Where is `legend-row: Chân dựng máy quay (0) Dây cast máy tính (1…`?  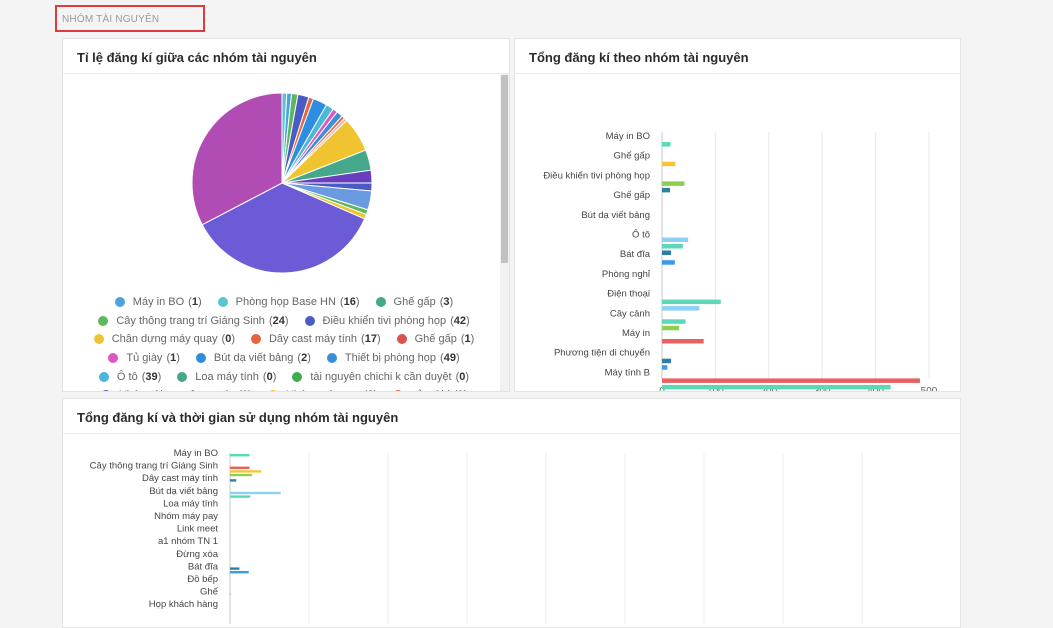
legend-row: Chân dựng máy quay (0) Dây cast máy tính (1… is located at coordinates (284, 339).